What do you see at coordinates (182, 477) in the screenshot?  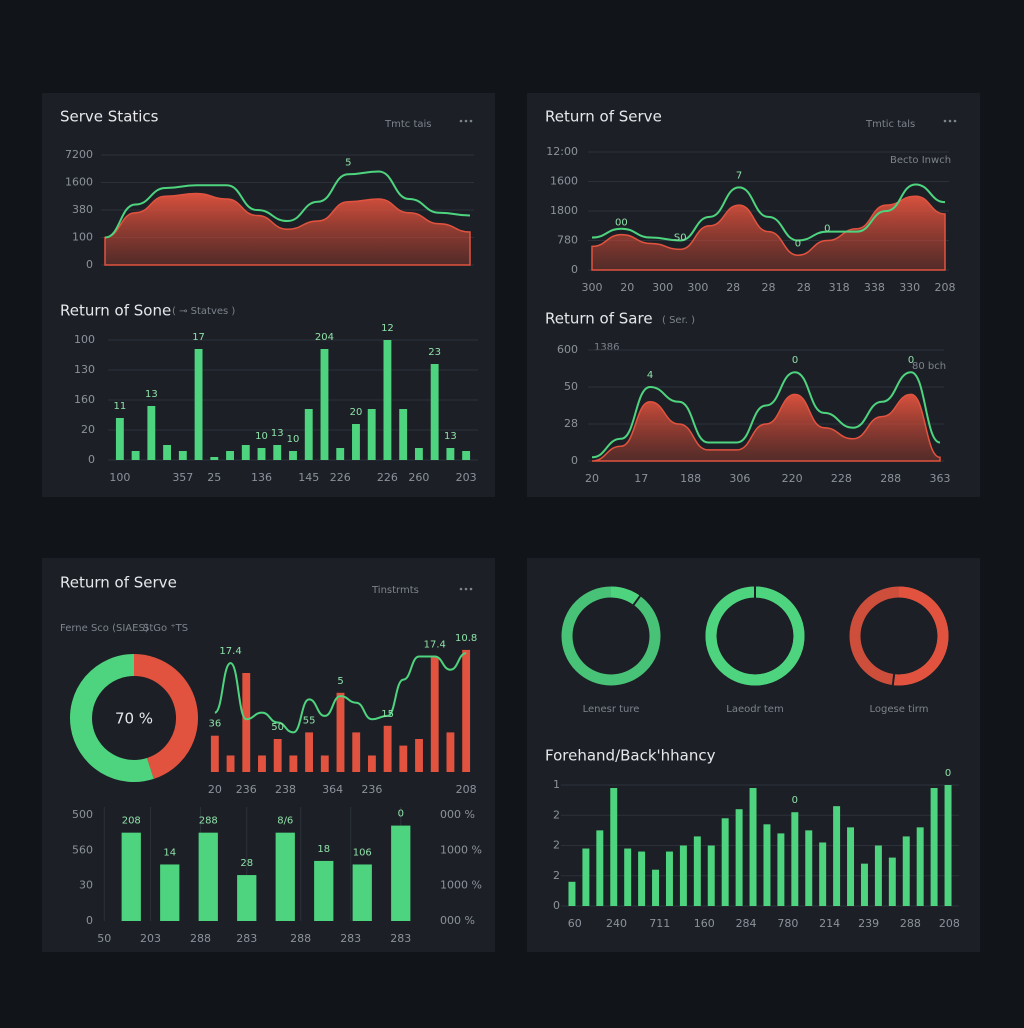 I see `x-tick-label: 357` at bounding box center [182, 477].